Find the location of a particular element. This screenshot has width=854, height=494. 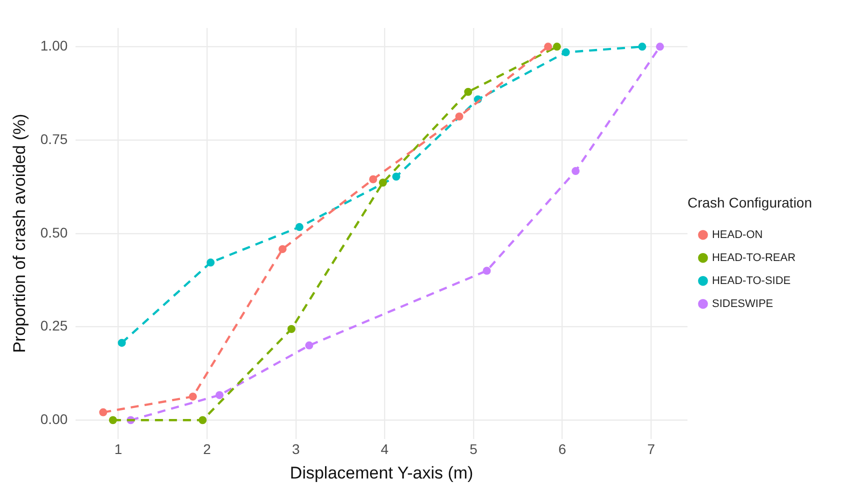

x-tick-label: 2 is located at coordinates (207, 449).